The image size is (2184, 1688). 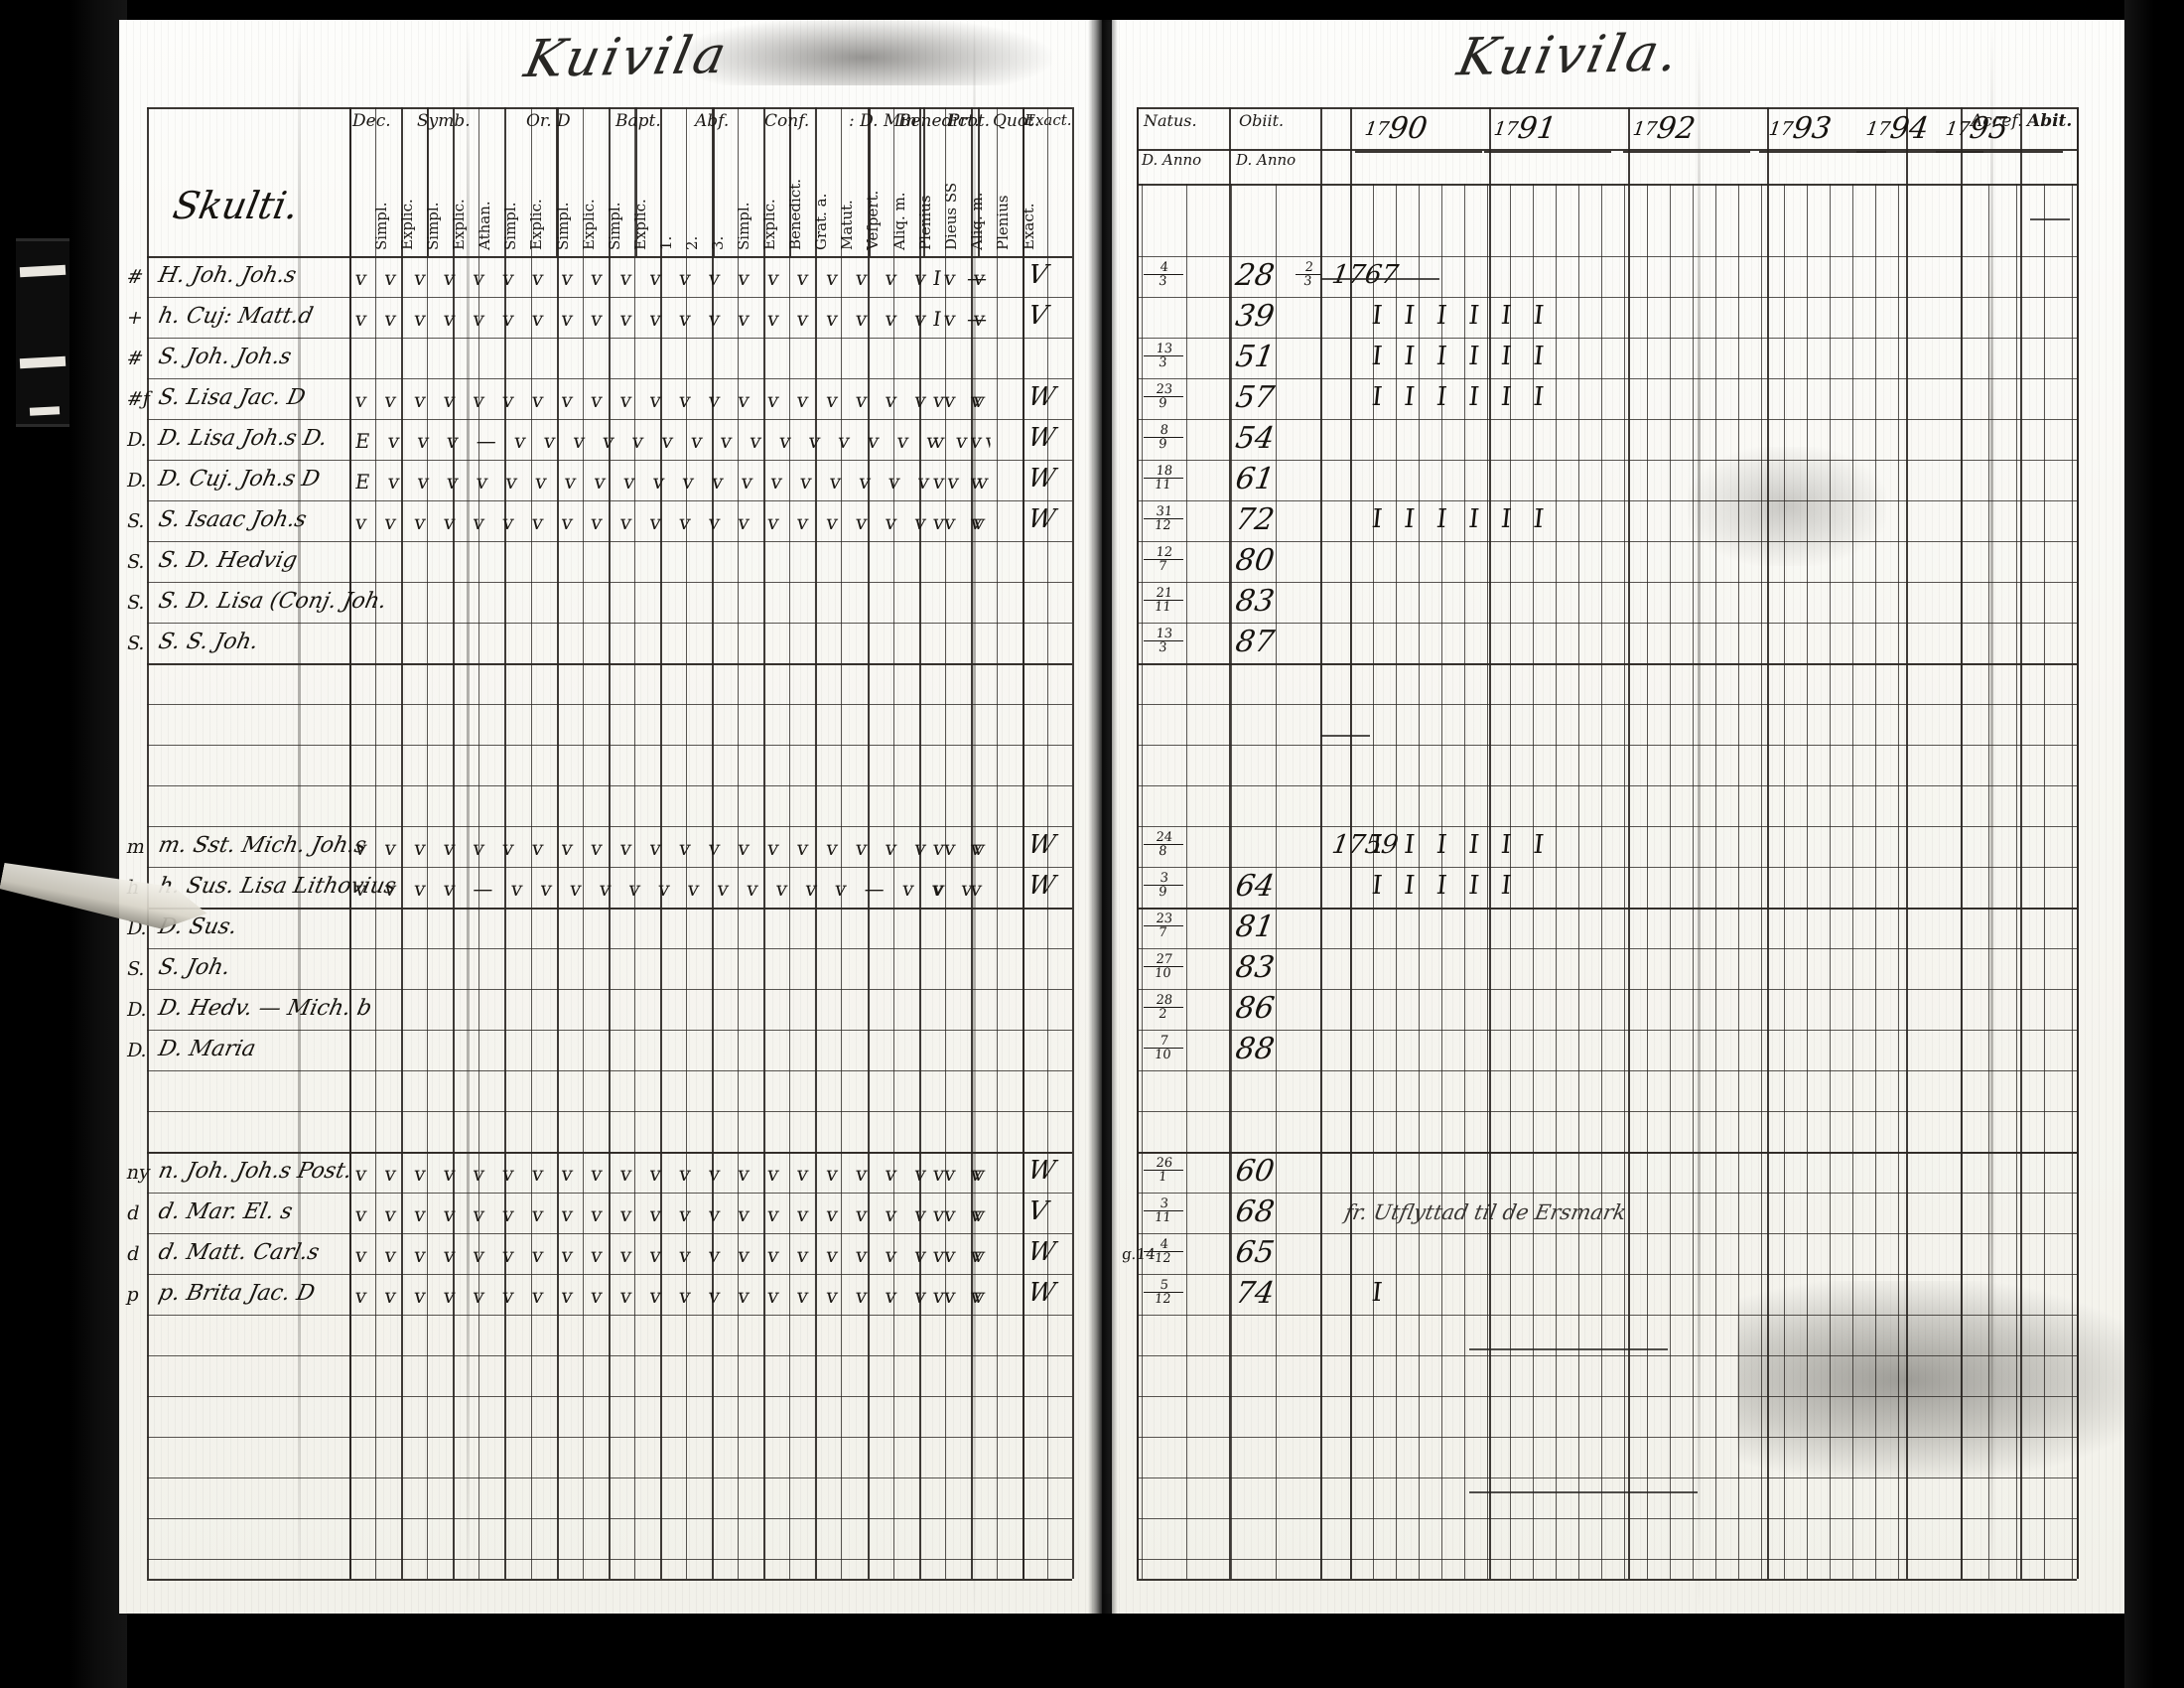 What do you see at coordinates (1255, 519) in the screenshot?
I see `age-value: 72` at bounding box center [1255, 519].